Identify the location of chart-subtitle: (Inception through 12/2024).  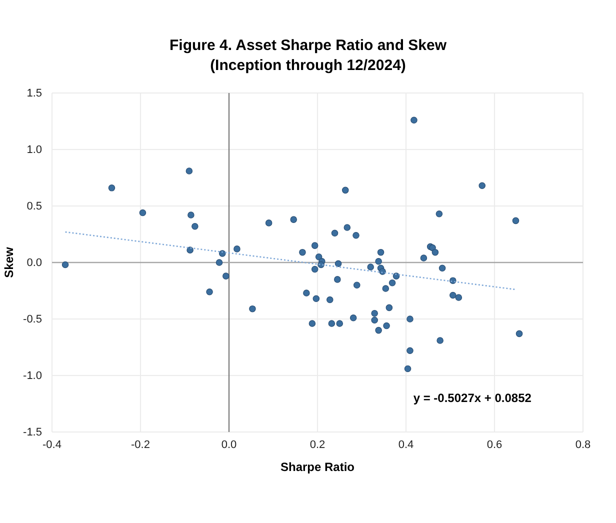
(308, 65).